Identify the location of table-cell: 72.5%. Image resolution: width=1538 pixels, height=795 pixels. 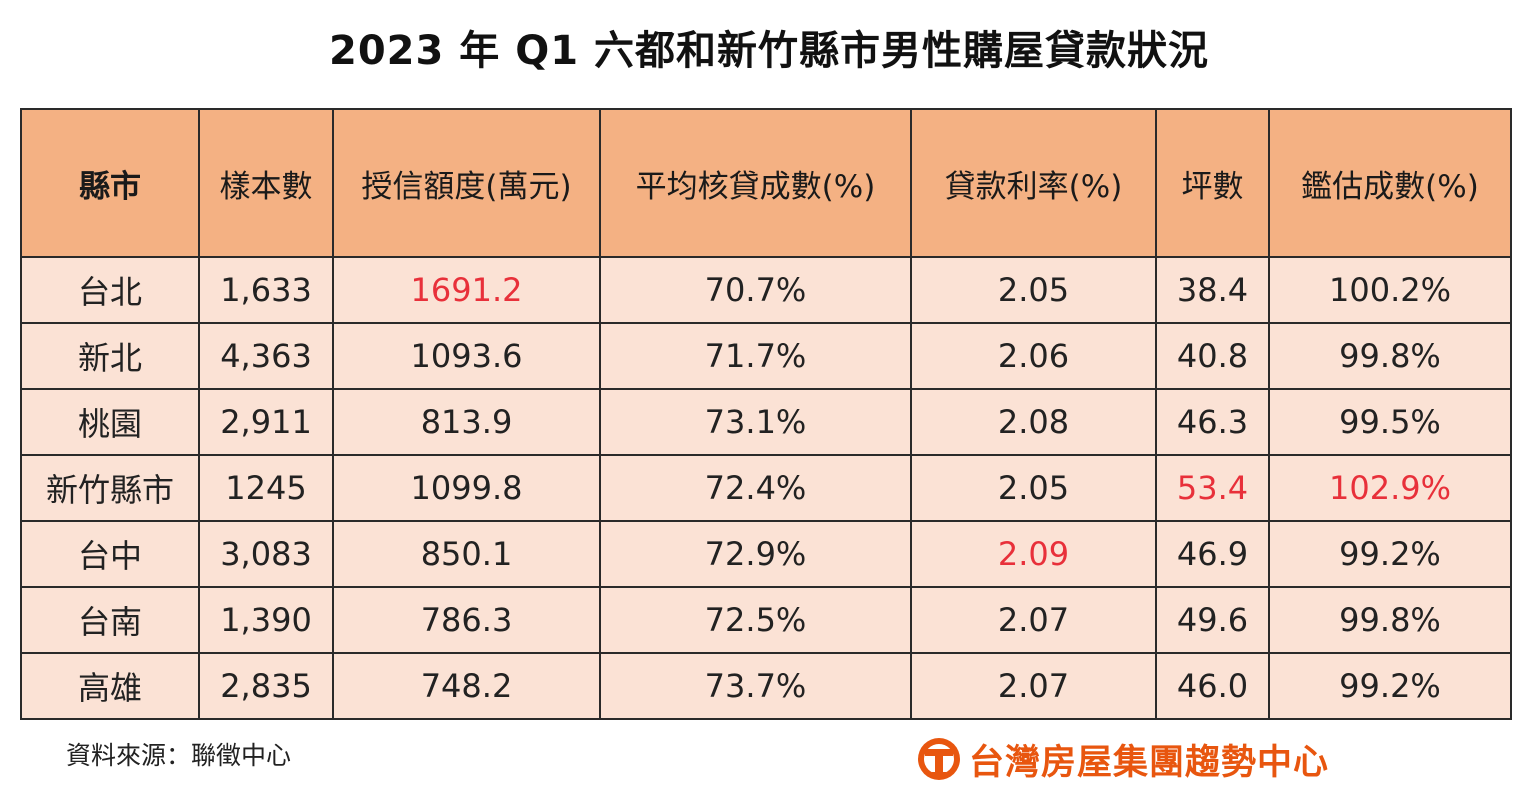
(755, 620).